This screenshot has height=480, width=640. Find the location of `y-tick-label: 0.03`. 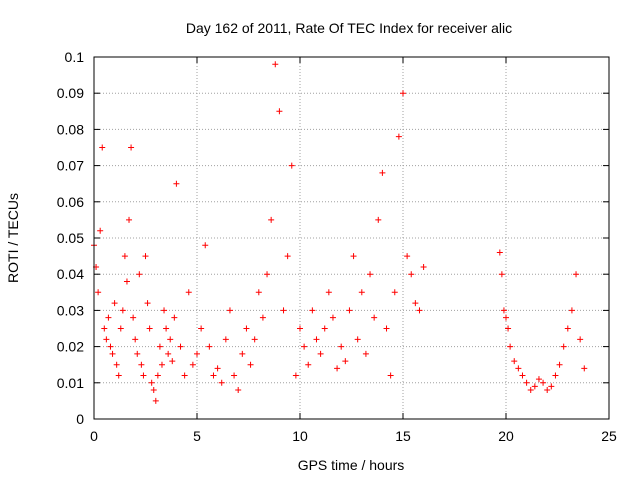

y-tick-label: 0.03 is located at coordinates (70, 310).